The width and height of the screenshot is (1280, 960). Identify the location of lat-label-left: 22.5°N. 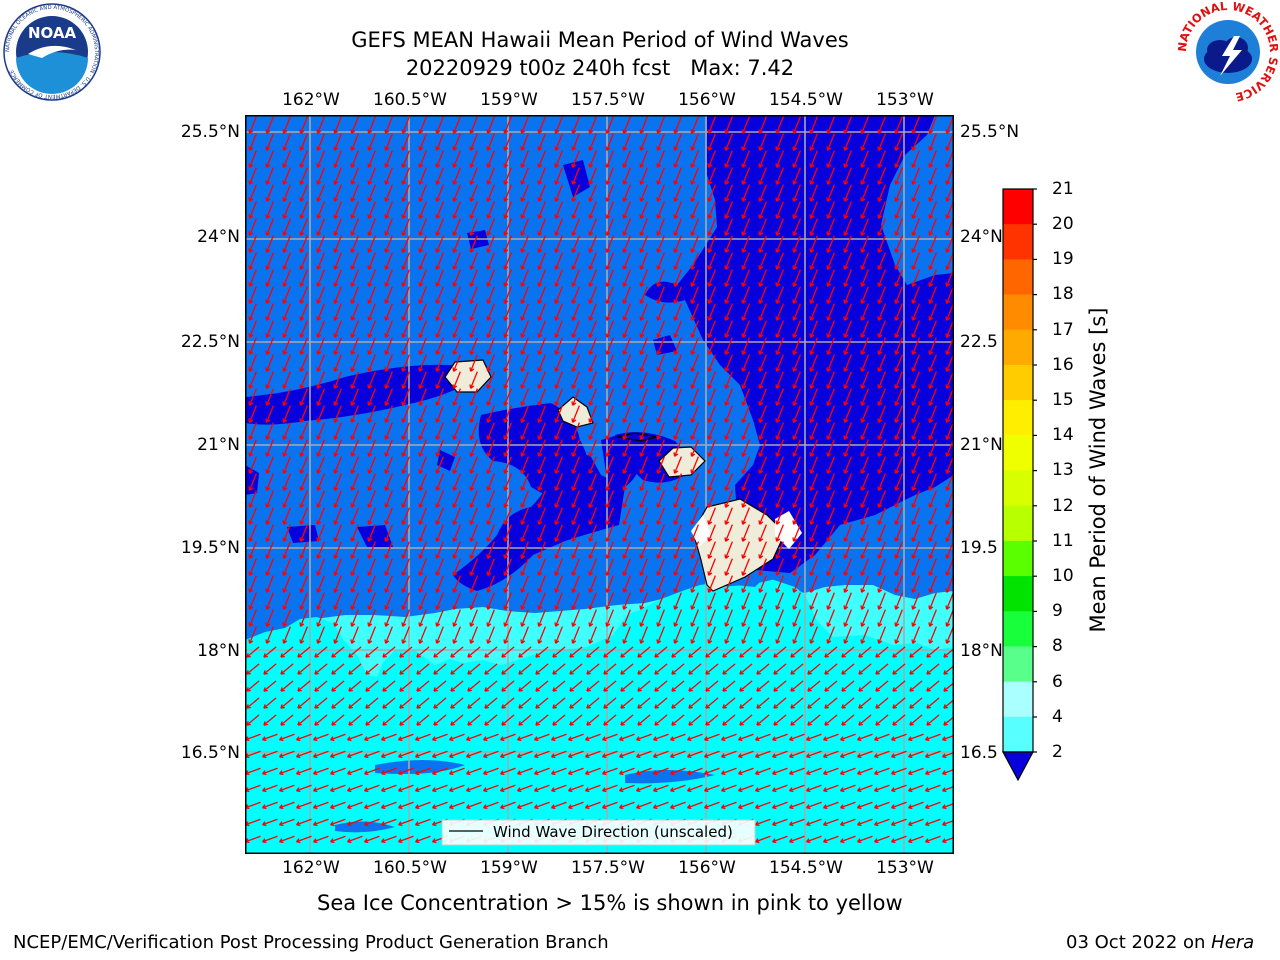
(210, 342).